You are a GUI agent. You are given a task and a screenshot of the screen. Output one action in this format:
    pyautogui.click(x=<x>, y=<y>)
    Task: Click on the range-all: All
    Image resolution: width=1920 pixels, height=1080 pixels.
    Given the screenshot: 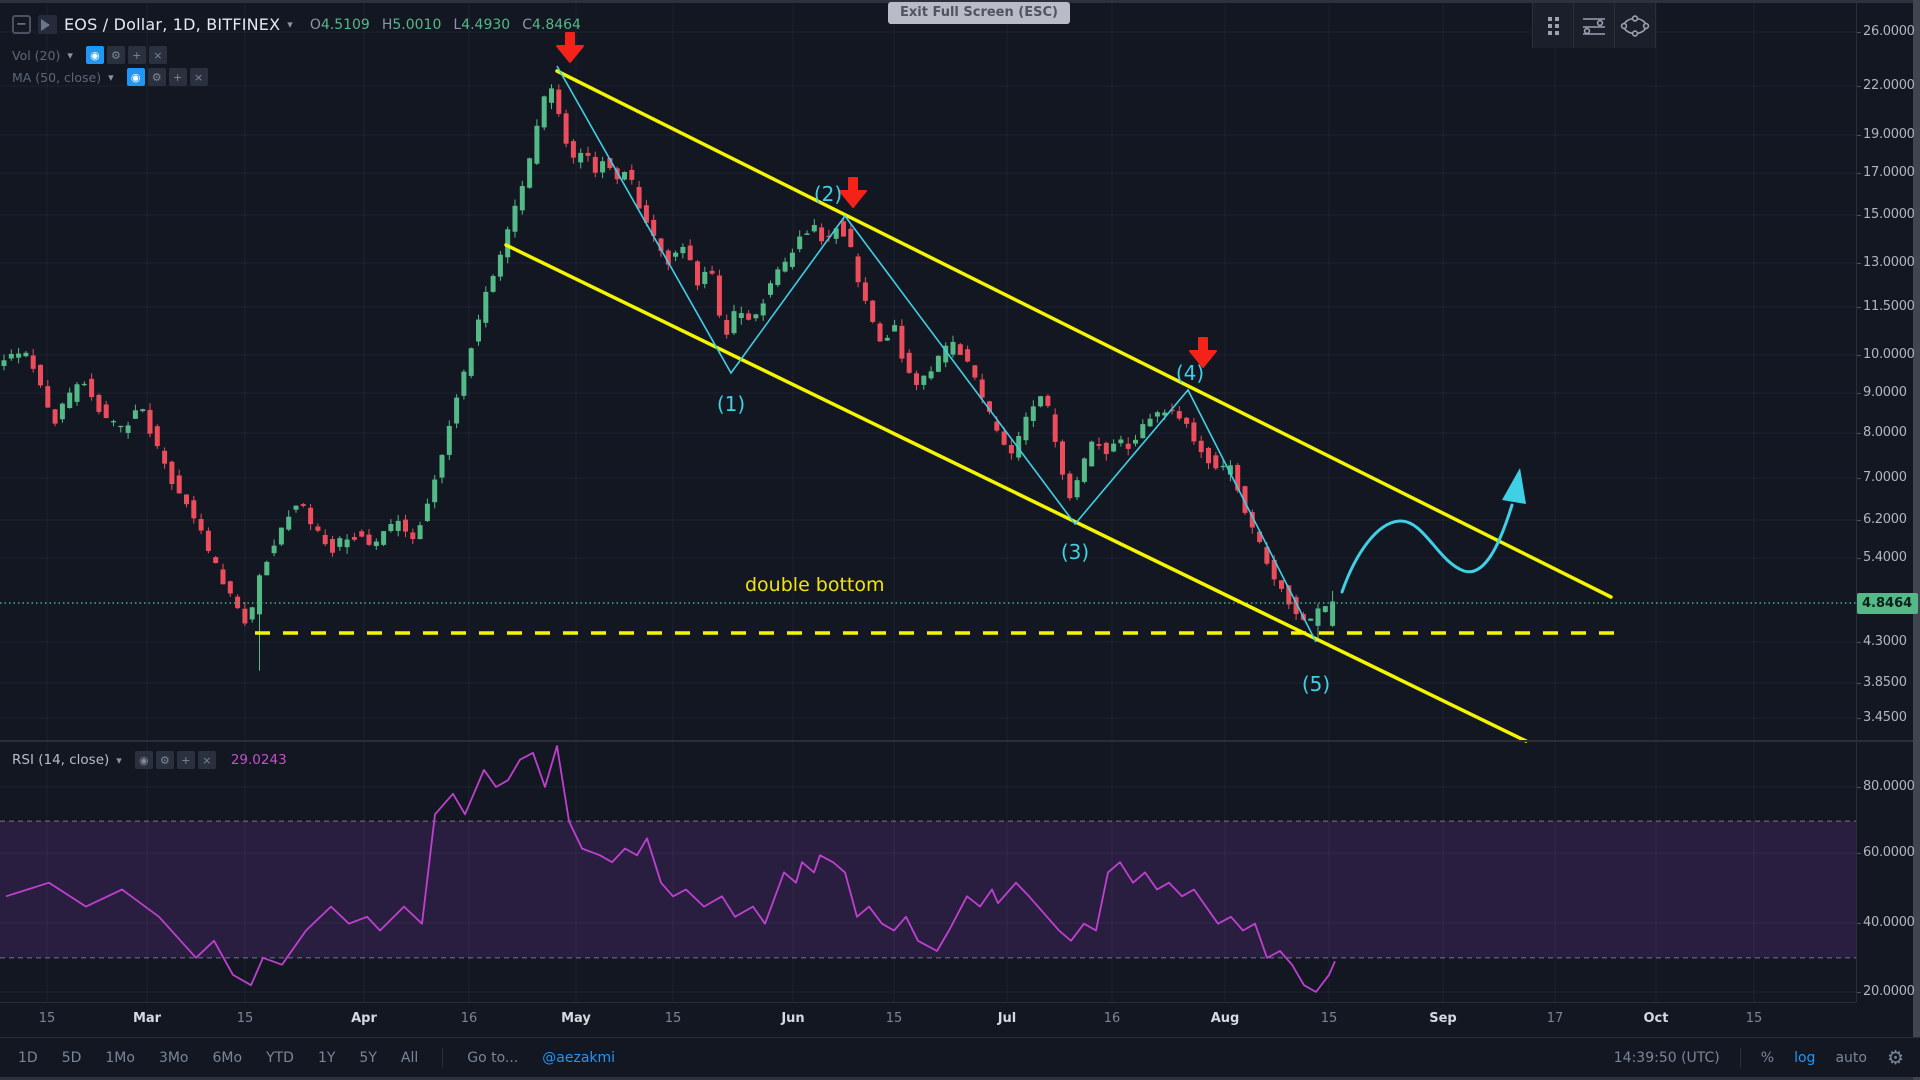 What is the action you would take?
    pyautogui.click(x=409, y=1057)
    